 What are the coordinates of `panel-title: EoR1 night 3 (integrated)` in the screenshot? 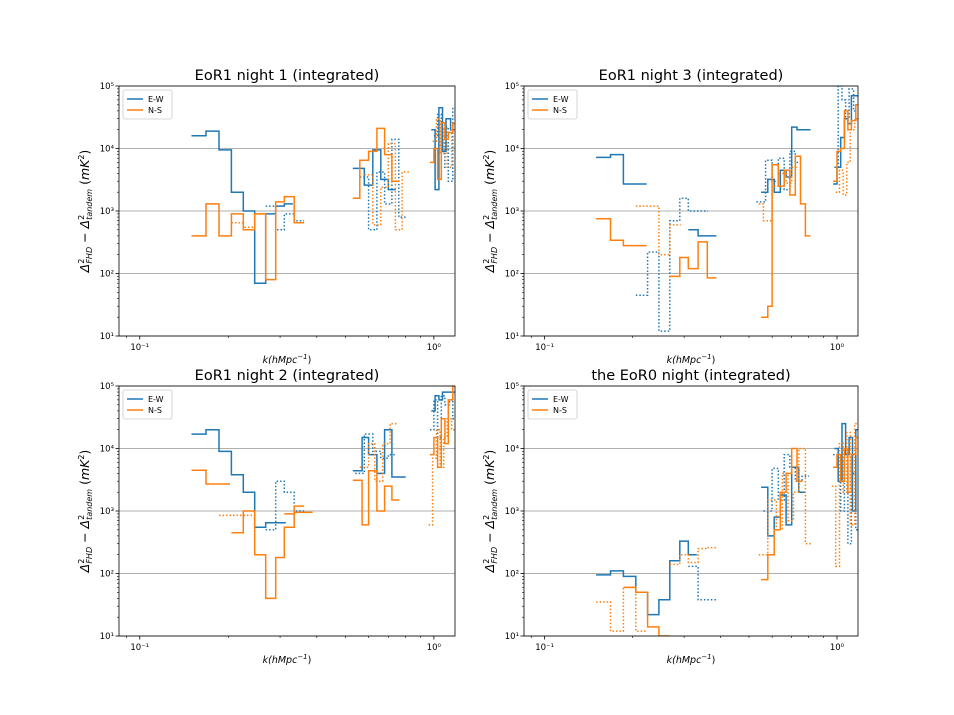 It's located at (691, 76).